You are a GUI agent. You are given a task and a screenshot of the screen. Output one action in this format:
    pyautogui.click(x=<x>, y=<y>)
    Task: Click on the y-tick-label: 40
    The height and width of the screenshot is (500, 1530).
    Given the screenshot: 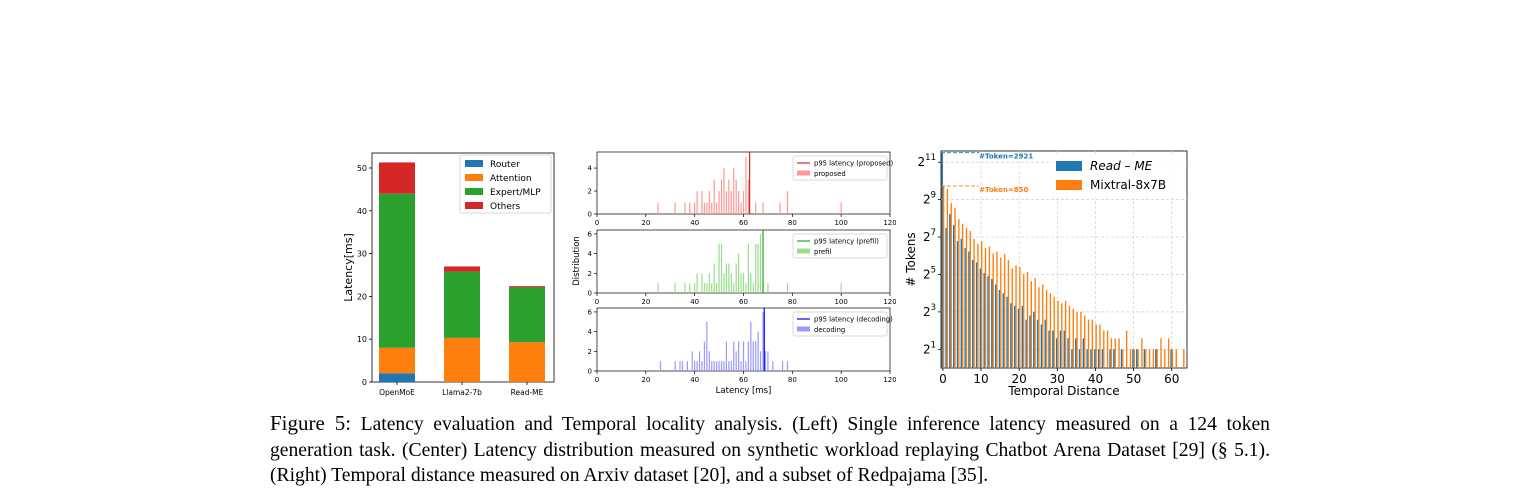 What is the action you would take?
    pyautogui.click(x=362, y=211)
    